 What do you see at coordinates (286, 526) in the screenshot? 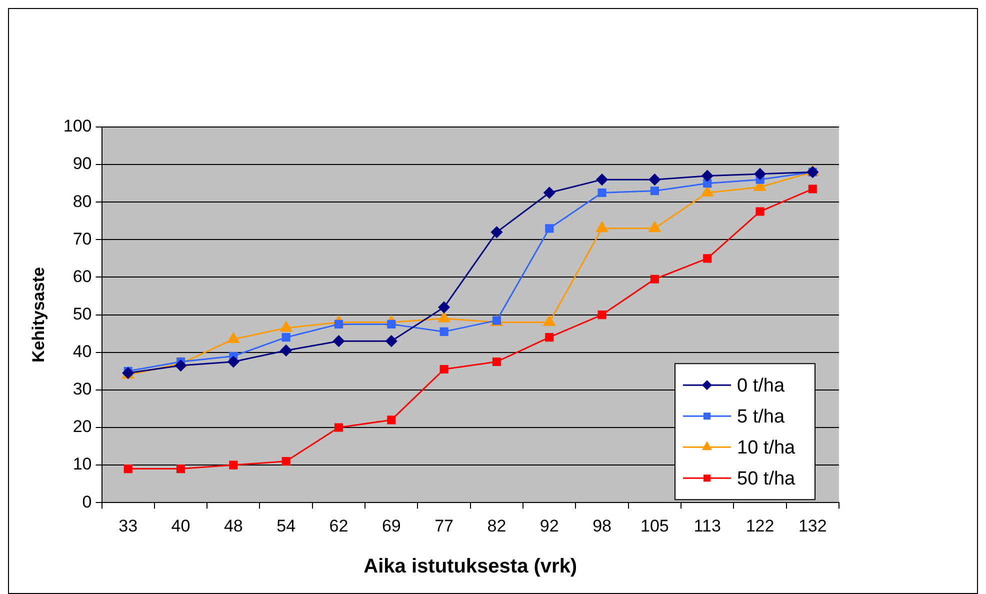
I see `x-tick-label: 54` at bounding box center [286, 526].